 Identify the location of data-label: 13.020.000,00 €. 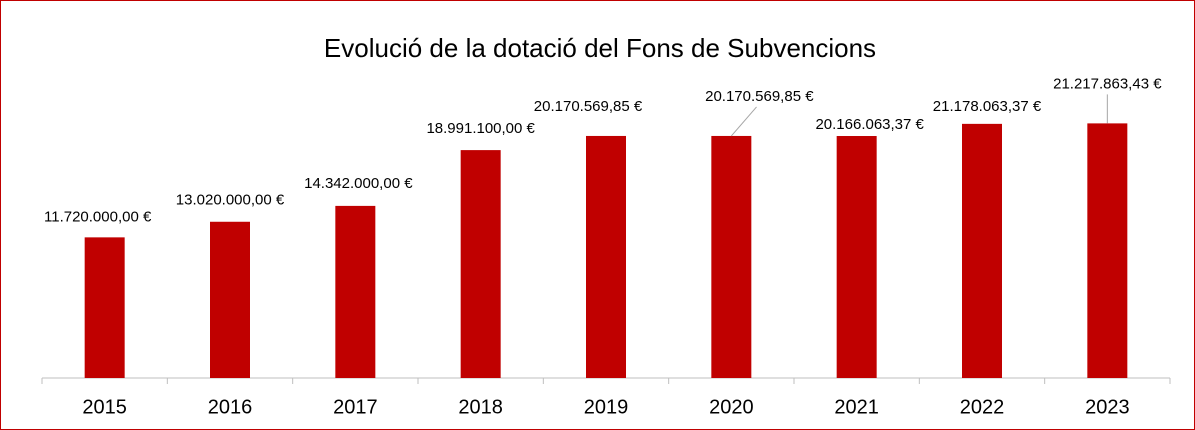
(230, 200).